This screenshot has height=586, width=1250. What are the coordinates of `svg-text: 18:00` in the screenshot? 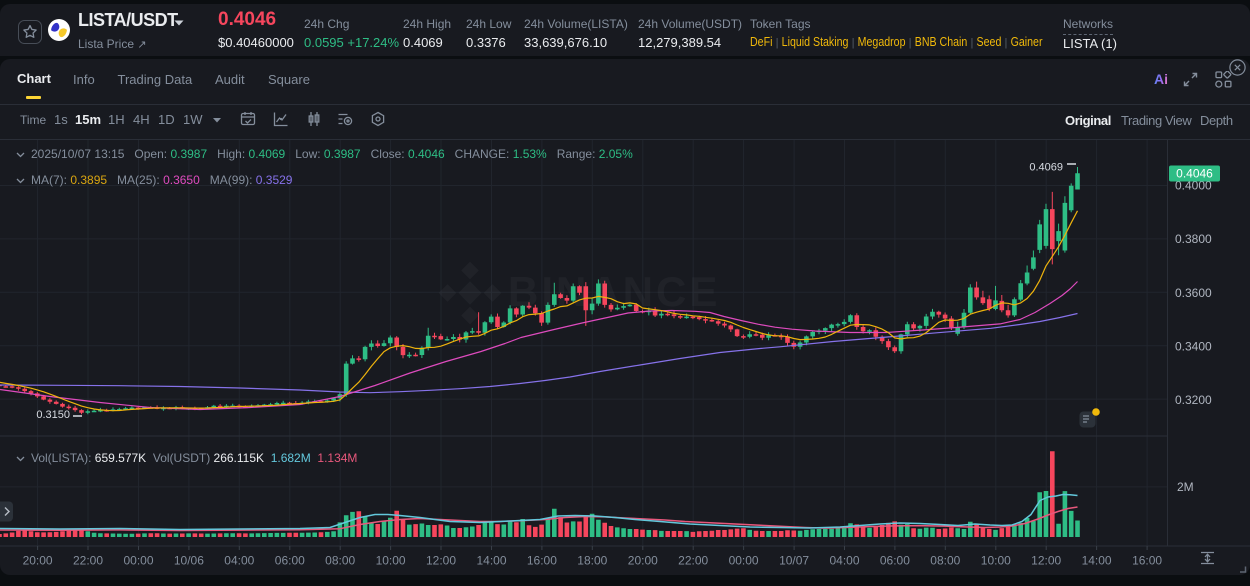 It's located at (592, 560).